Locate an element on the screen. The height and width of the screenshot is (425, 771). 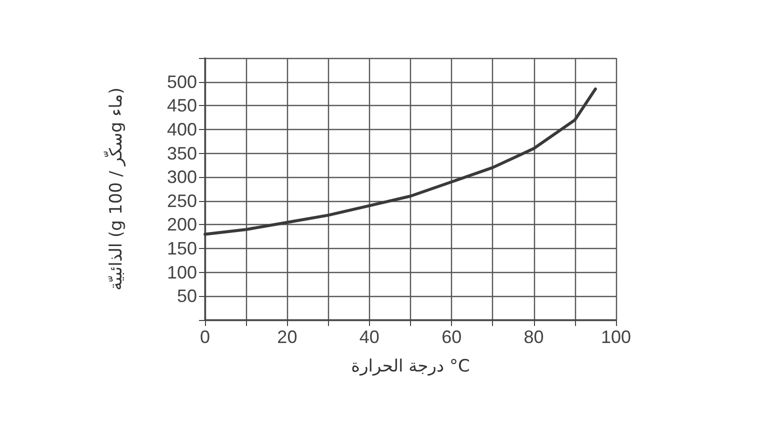
x-tick-label: 20 is located at coordinates (287, 337).